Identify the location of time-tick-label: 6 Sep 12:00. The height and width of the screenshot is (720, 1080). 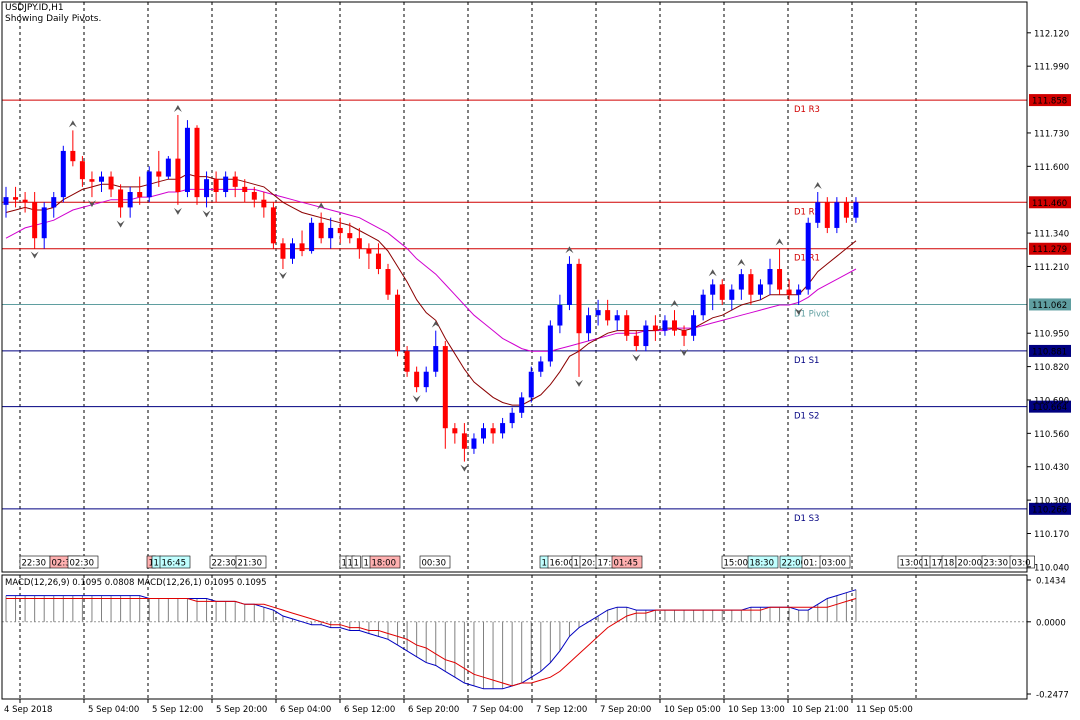
(369, 710).